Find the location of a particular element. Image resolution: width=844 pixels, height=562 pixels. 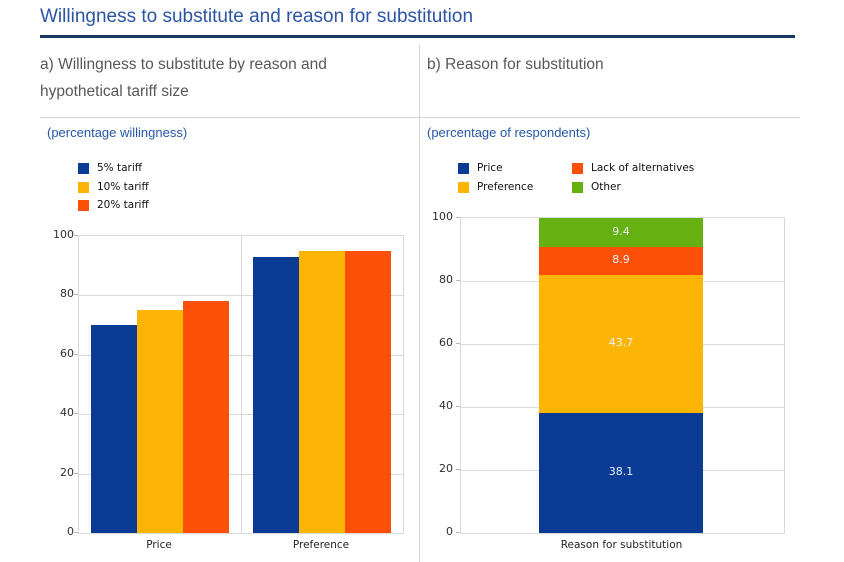

legend-item-20-tariff: 20% tariff is located at coordinates (143, 206).